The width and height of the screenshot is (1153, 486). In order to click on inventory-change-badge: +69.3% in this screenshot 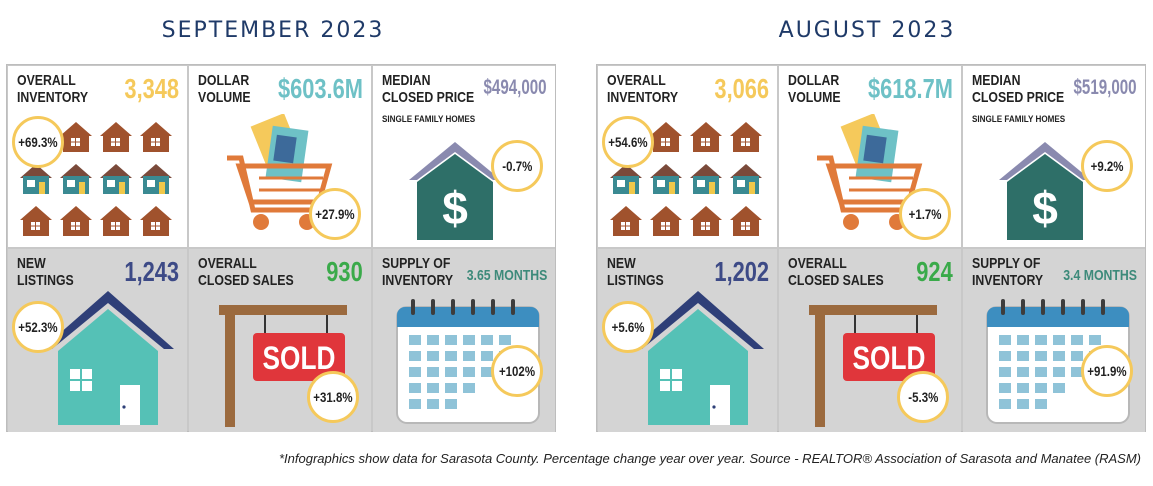, I will do `click(38, 142)`.